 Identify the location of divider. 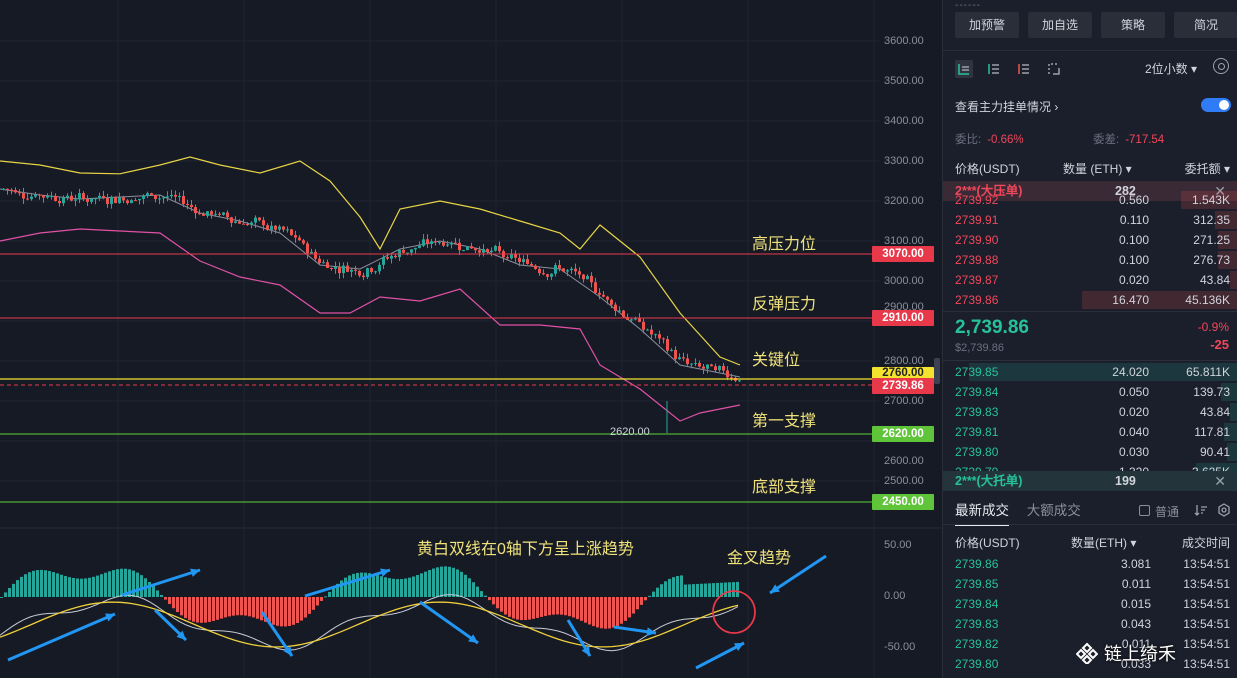
(1090, 311).